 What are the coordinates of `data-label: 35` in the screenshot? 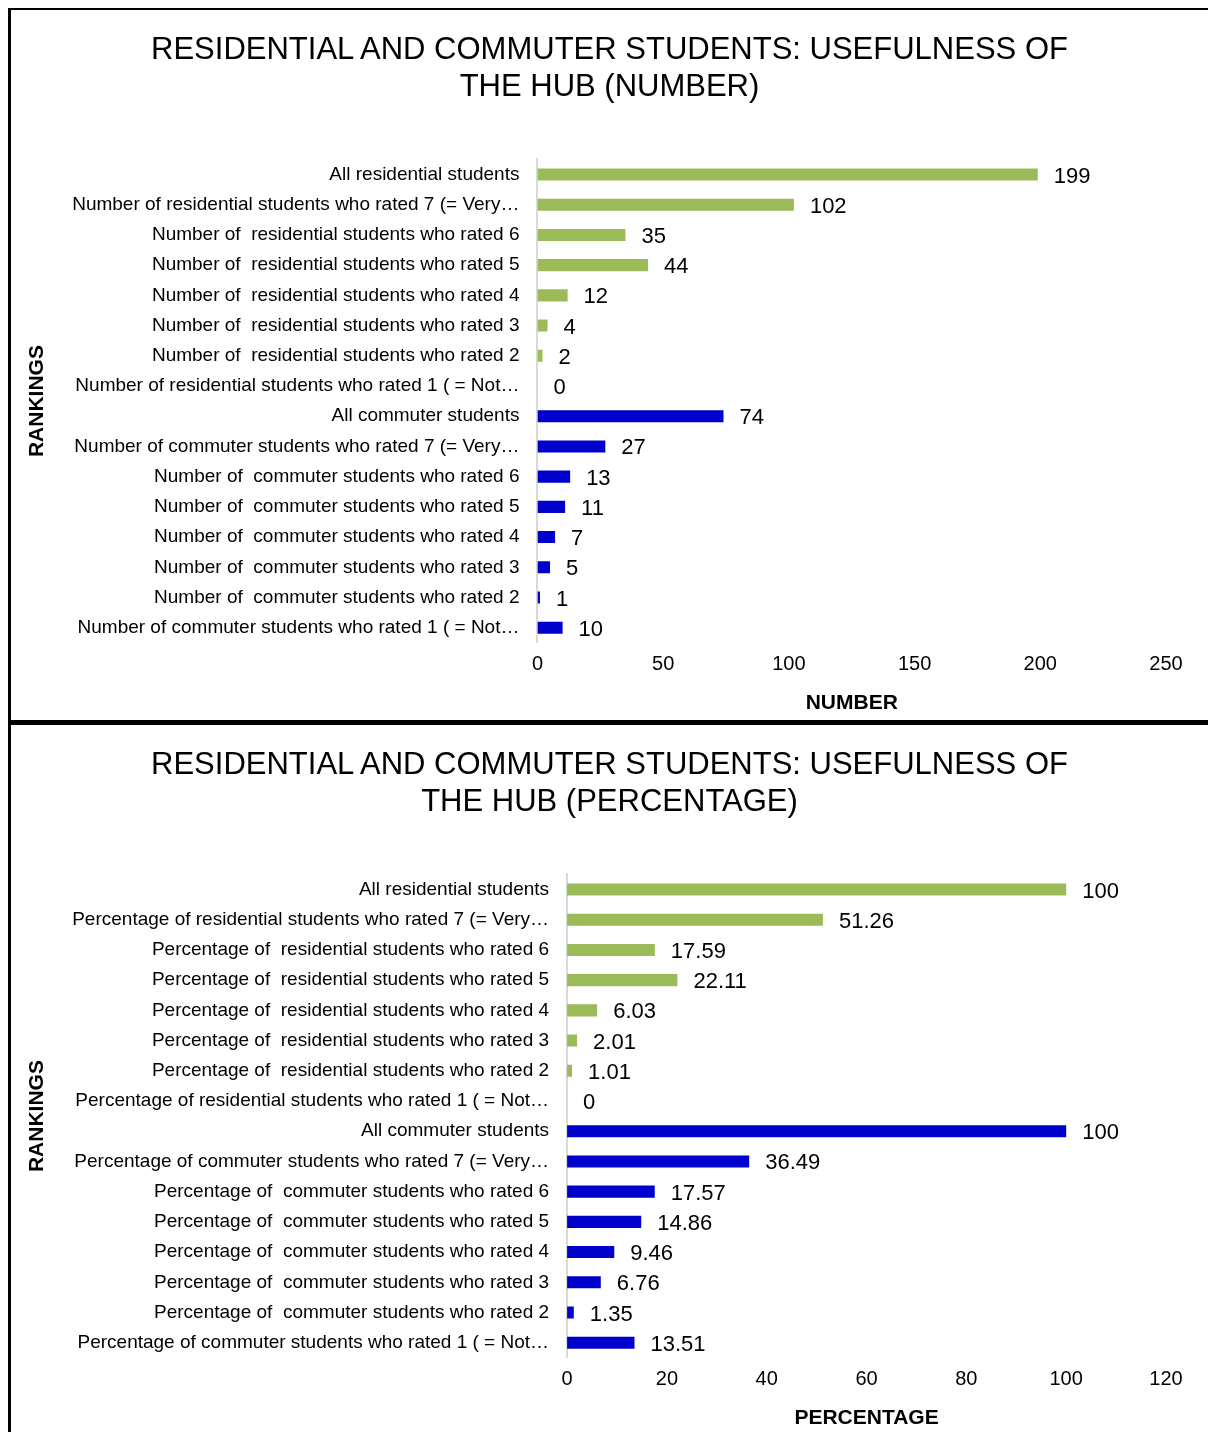 It's located at (653, 235).